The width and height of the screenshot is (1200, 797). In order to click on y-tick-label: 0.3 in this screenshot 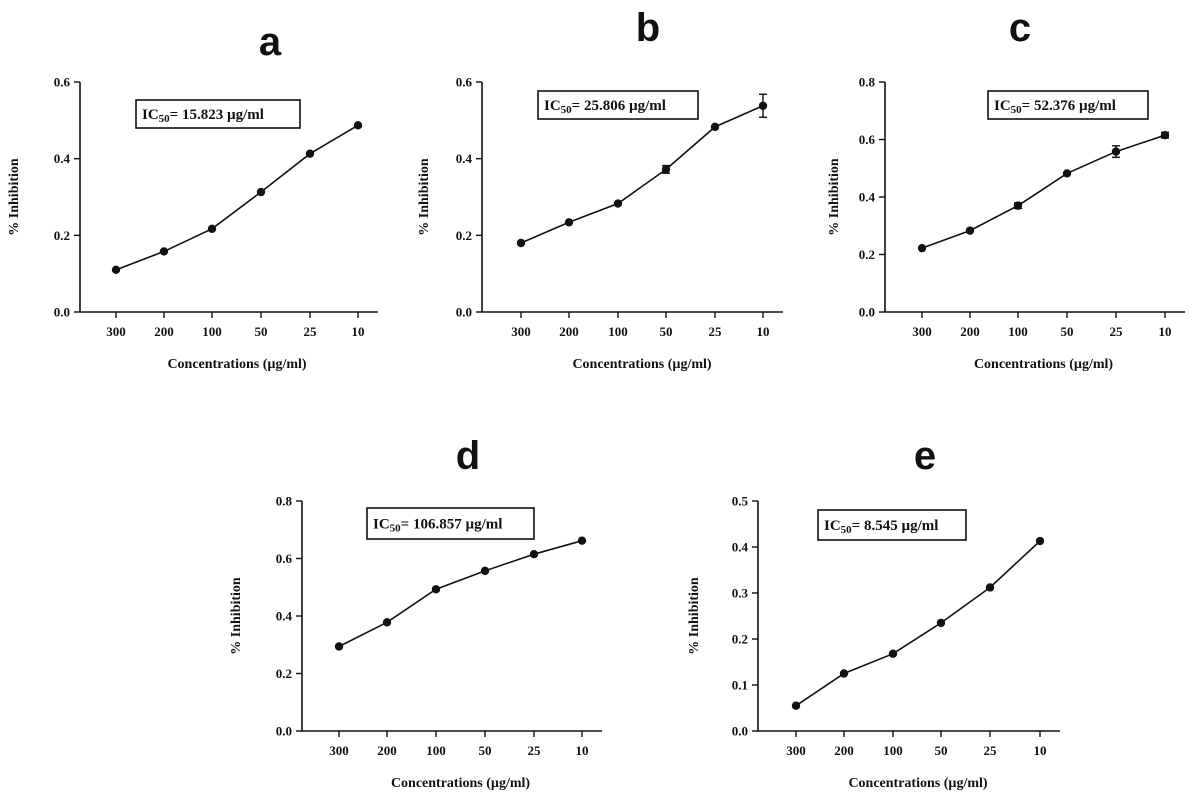, I will do `click(740, 593)`.